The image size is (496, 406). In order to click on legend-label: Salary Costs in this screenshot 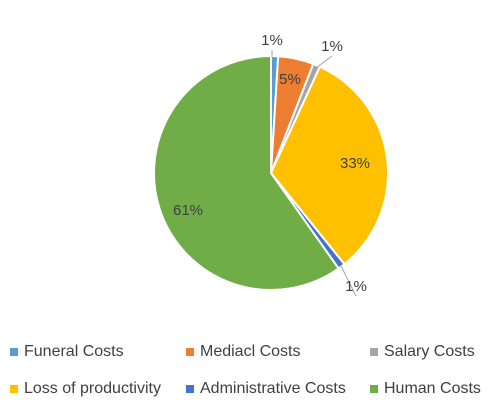, I will do `click(429, 351)`.